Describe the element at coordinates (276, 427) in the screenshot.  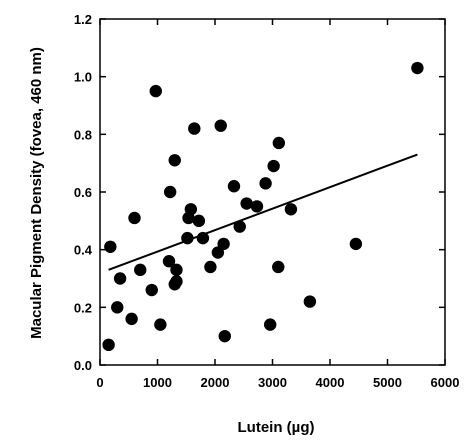
I see `x-axis-title: Lutein (µg)` at that location.